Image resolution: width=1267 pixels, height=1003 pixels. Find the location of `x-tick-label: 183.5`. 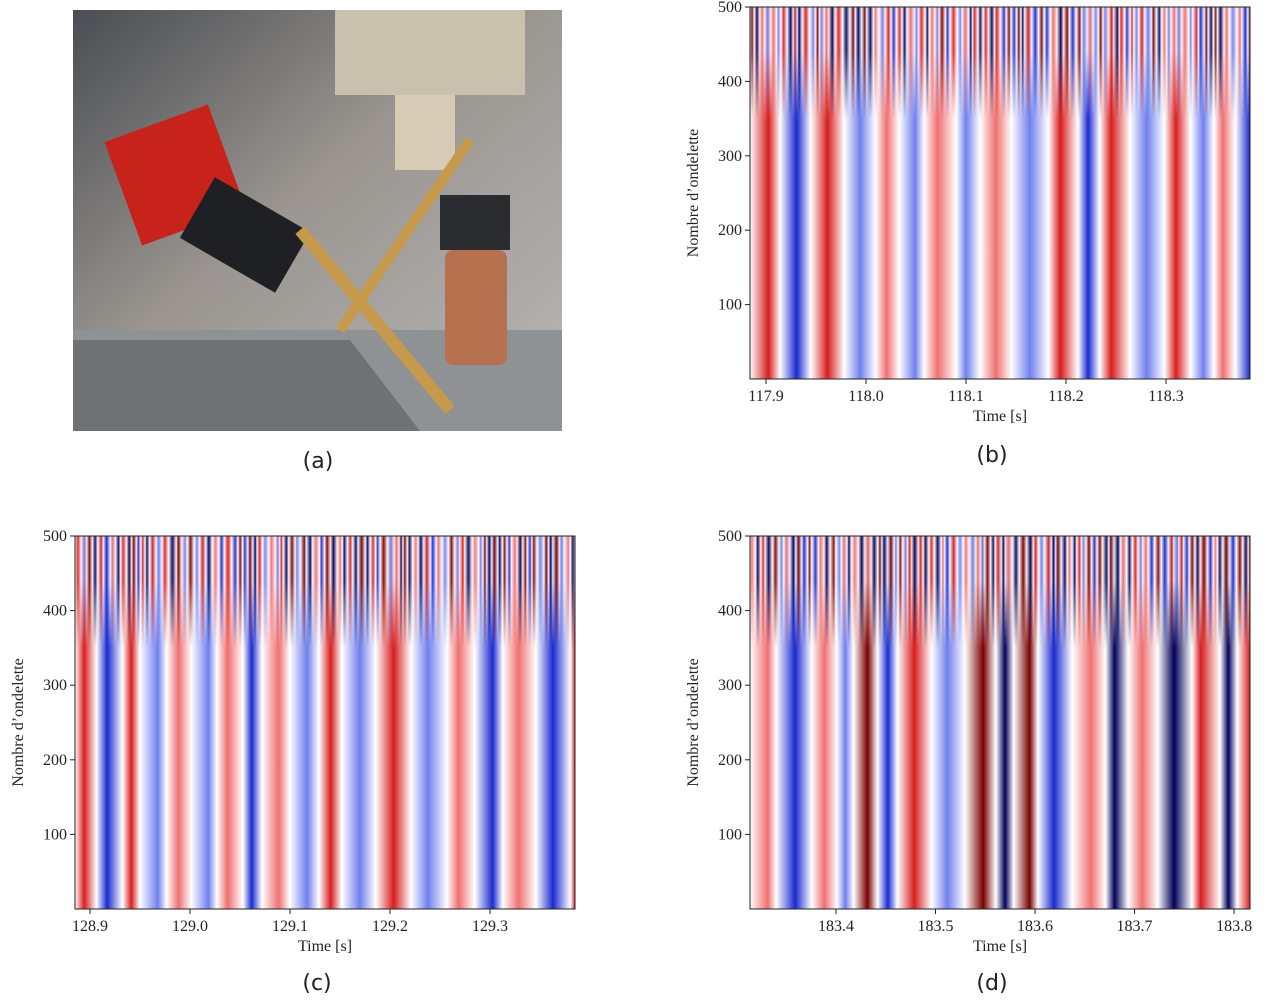

x-tick-label: 183.5 is located at coordinates (936, 926).